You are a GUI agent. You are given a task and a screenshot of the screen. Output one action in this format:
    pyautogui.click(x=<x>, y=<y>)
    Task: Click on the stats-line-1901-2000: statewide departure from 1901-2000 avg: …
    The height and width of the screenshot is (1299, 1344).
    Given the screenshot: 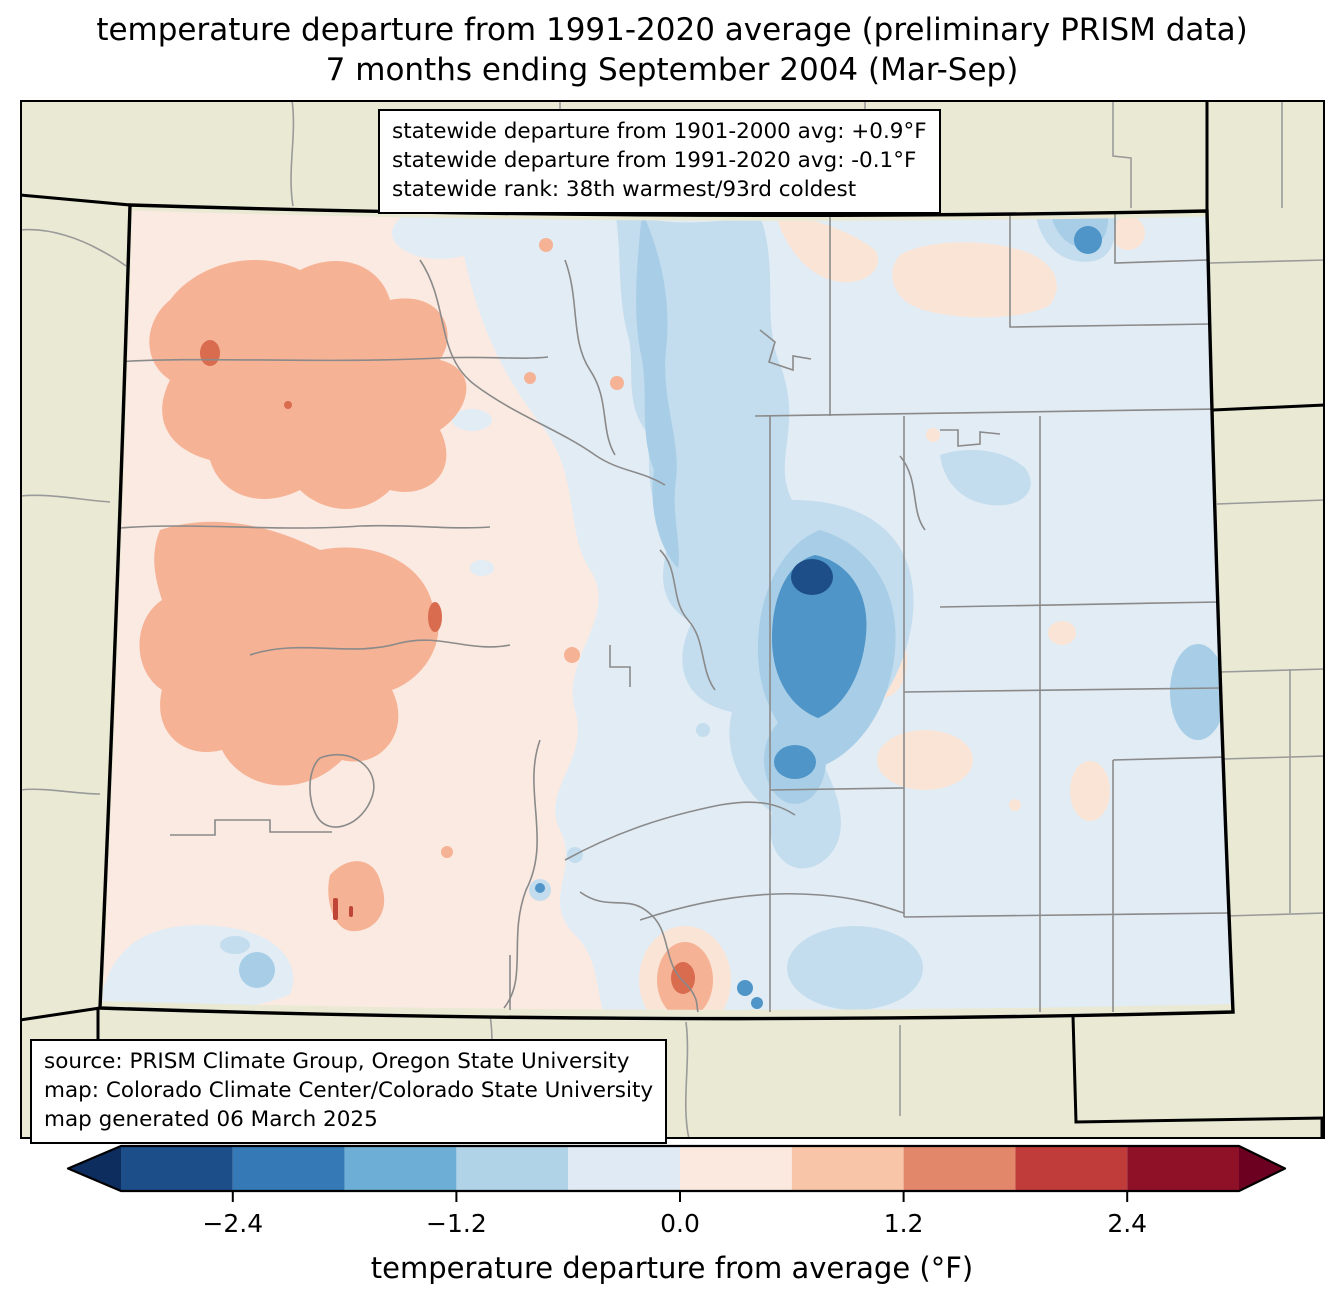 What is the action you would take?
    pyautogui.click(x=659, y=131)
    